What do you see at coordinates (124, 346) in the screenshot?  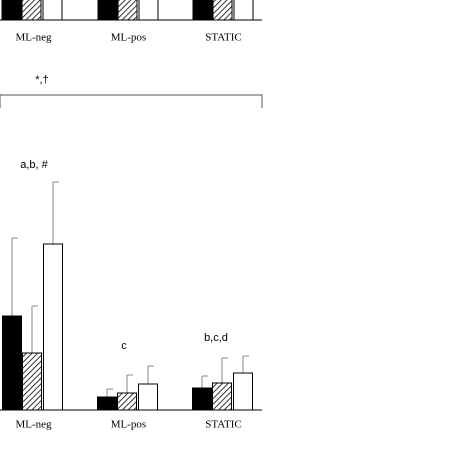 I see `annotation: c` at bounding box center [124, 346].